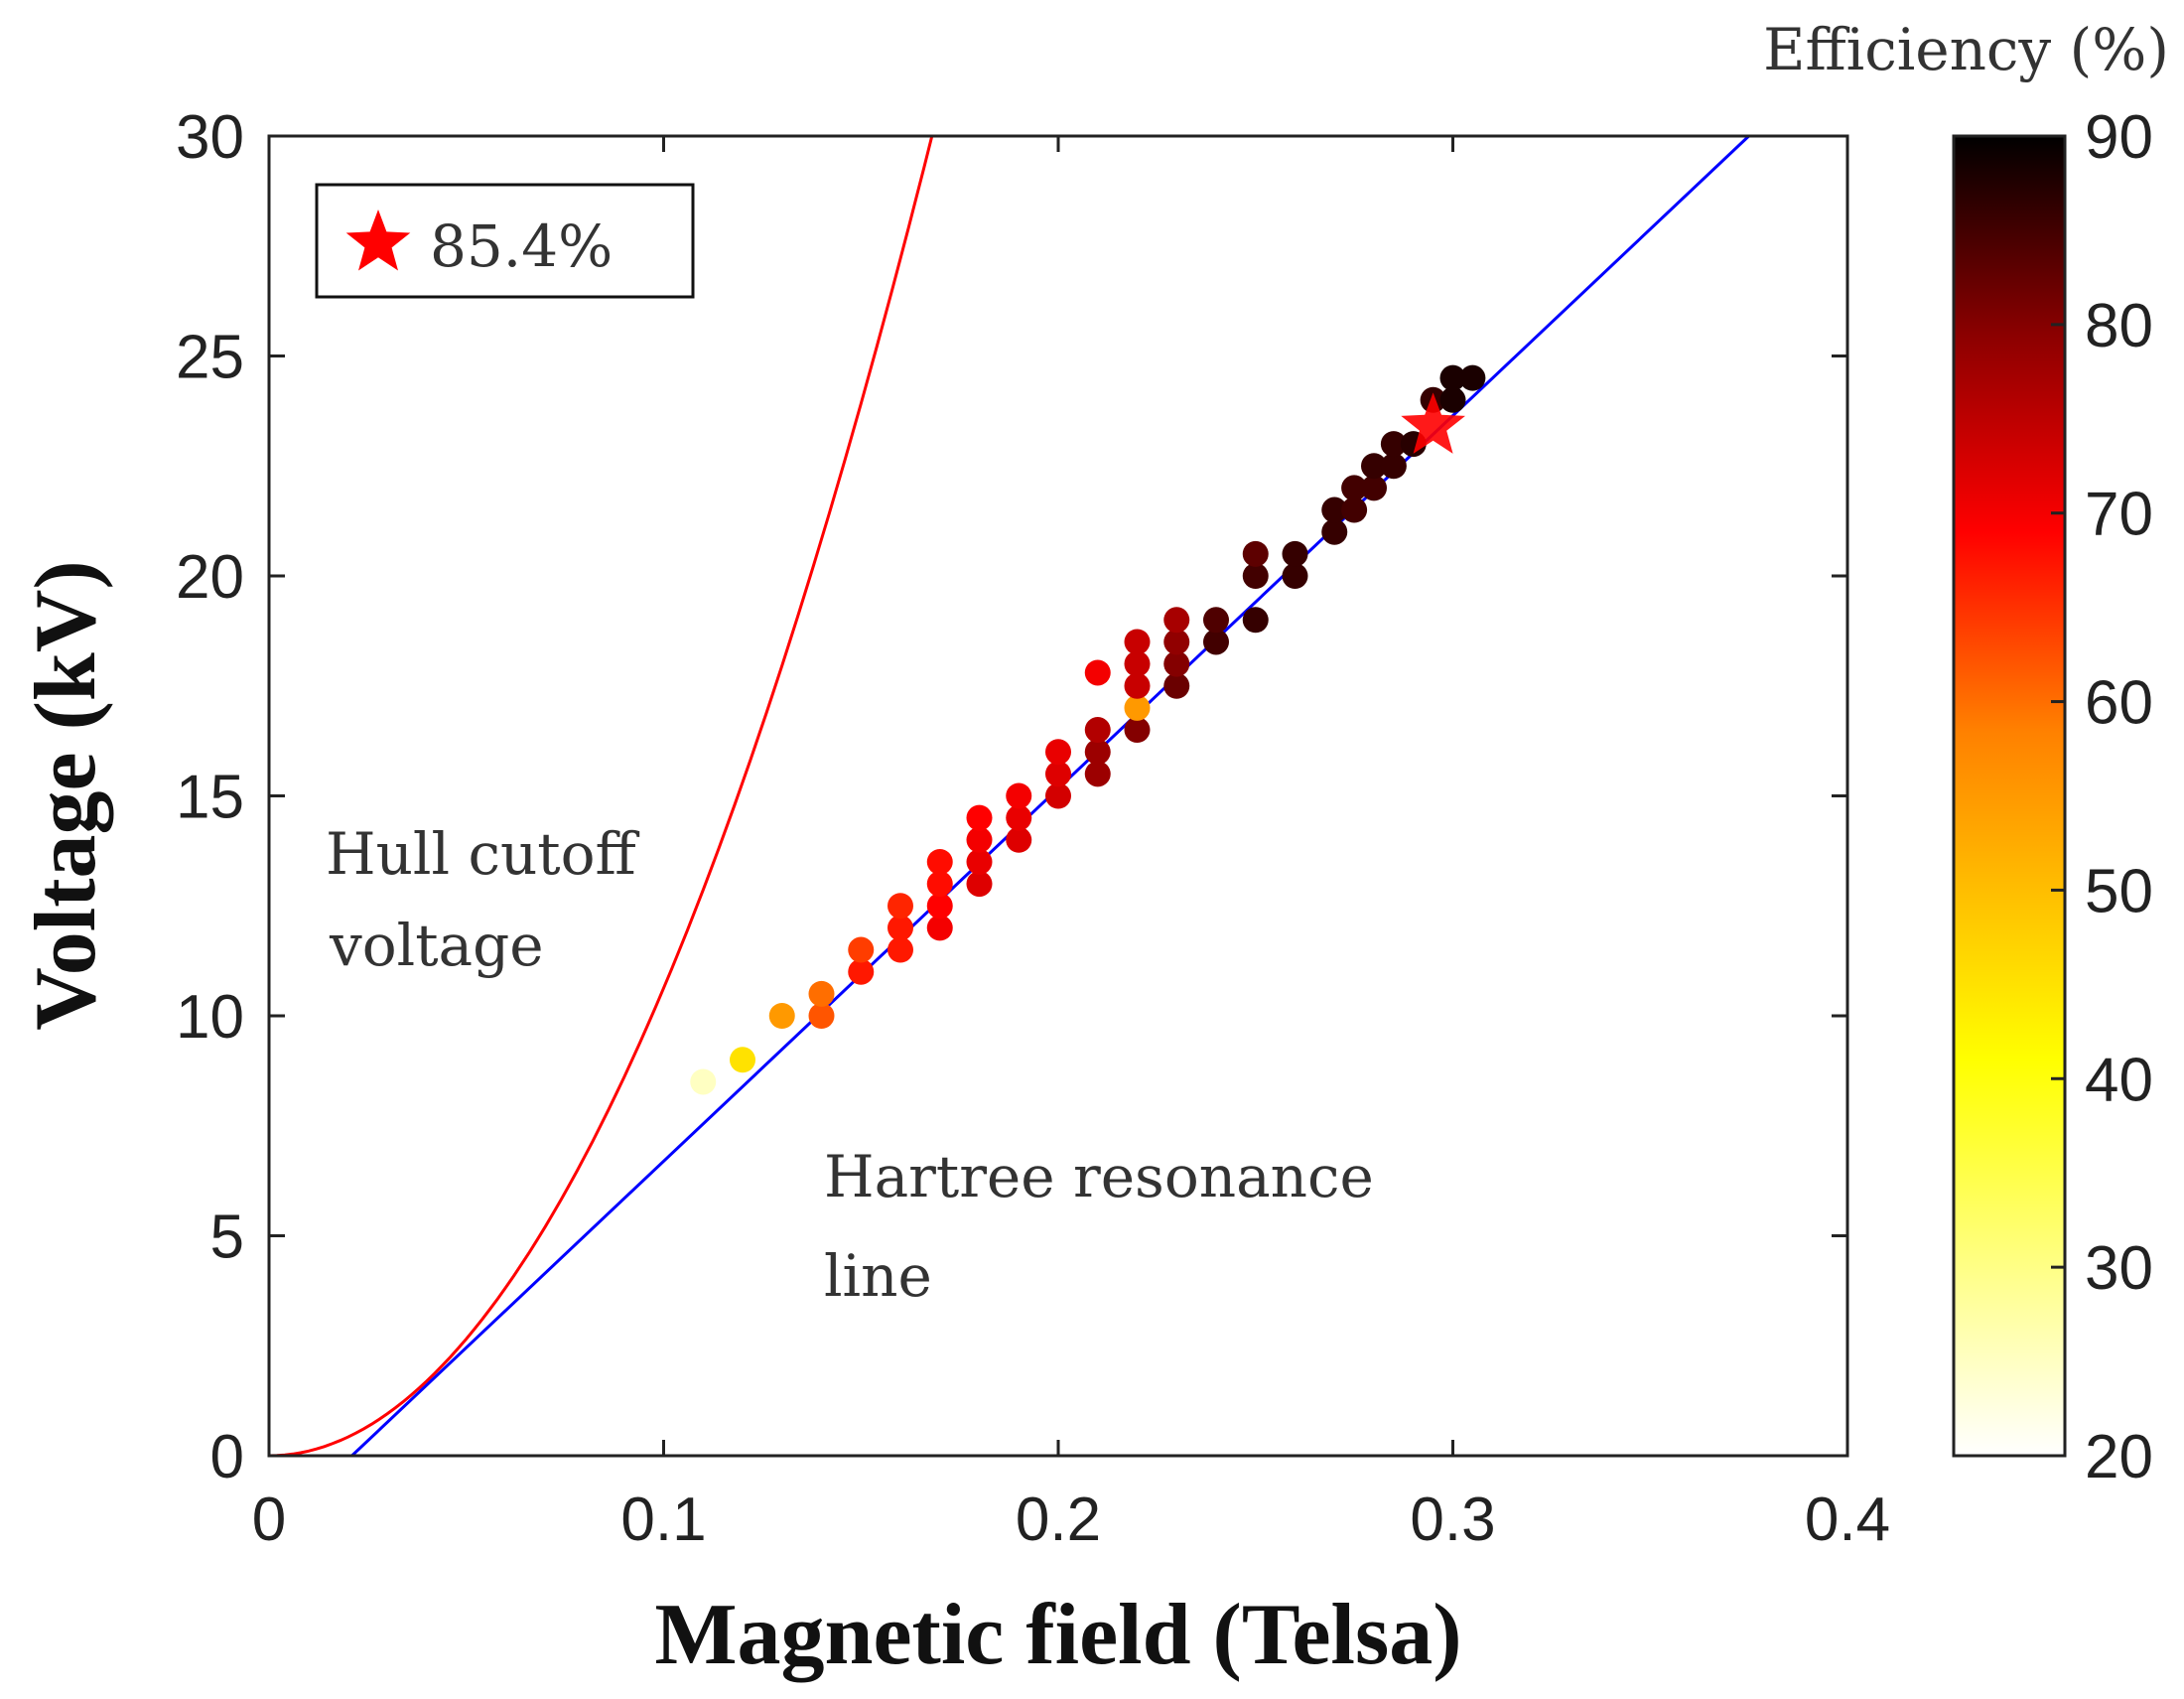 The width and height of the screenshot is (2184, 1699). What do you see at coordinates (2119, 1457) in the screenshot?
I see `colorbar-tick-label: 20` at bounding box center [2119, 1457].